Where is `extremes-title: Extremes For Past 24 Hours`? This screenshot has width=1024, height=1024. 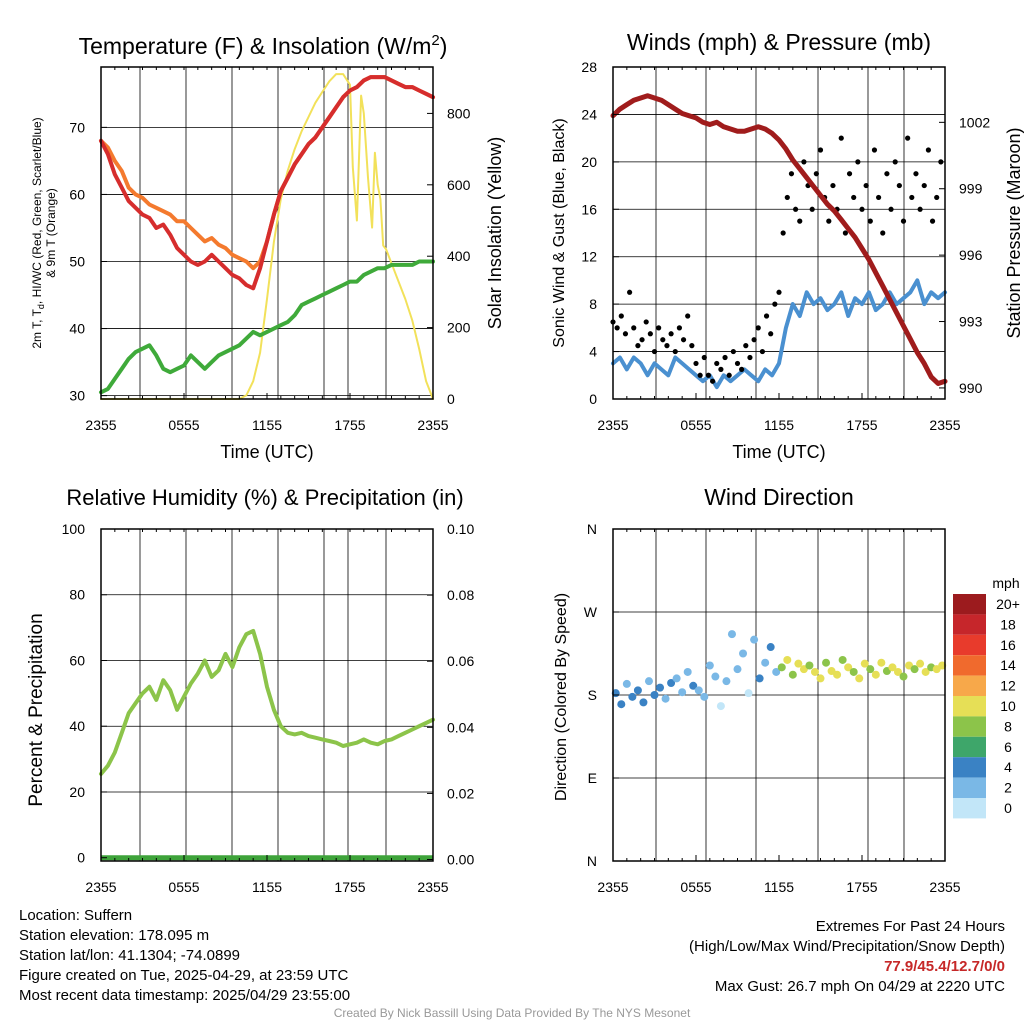 extremes-title: Extremes For Past 24 Hours is located at coordinates (910, 926).